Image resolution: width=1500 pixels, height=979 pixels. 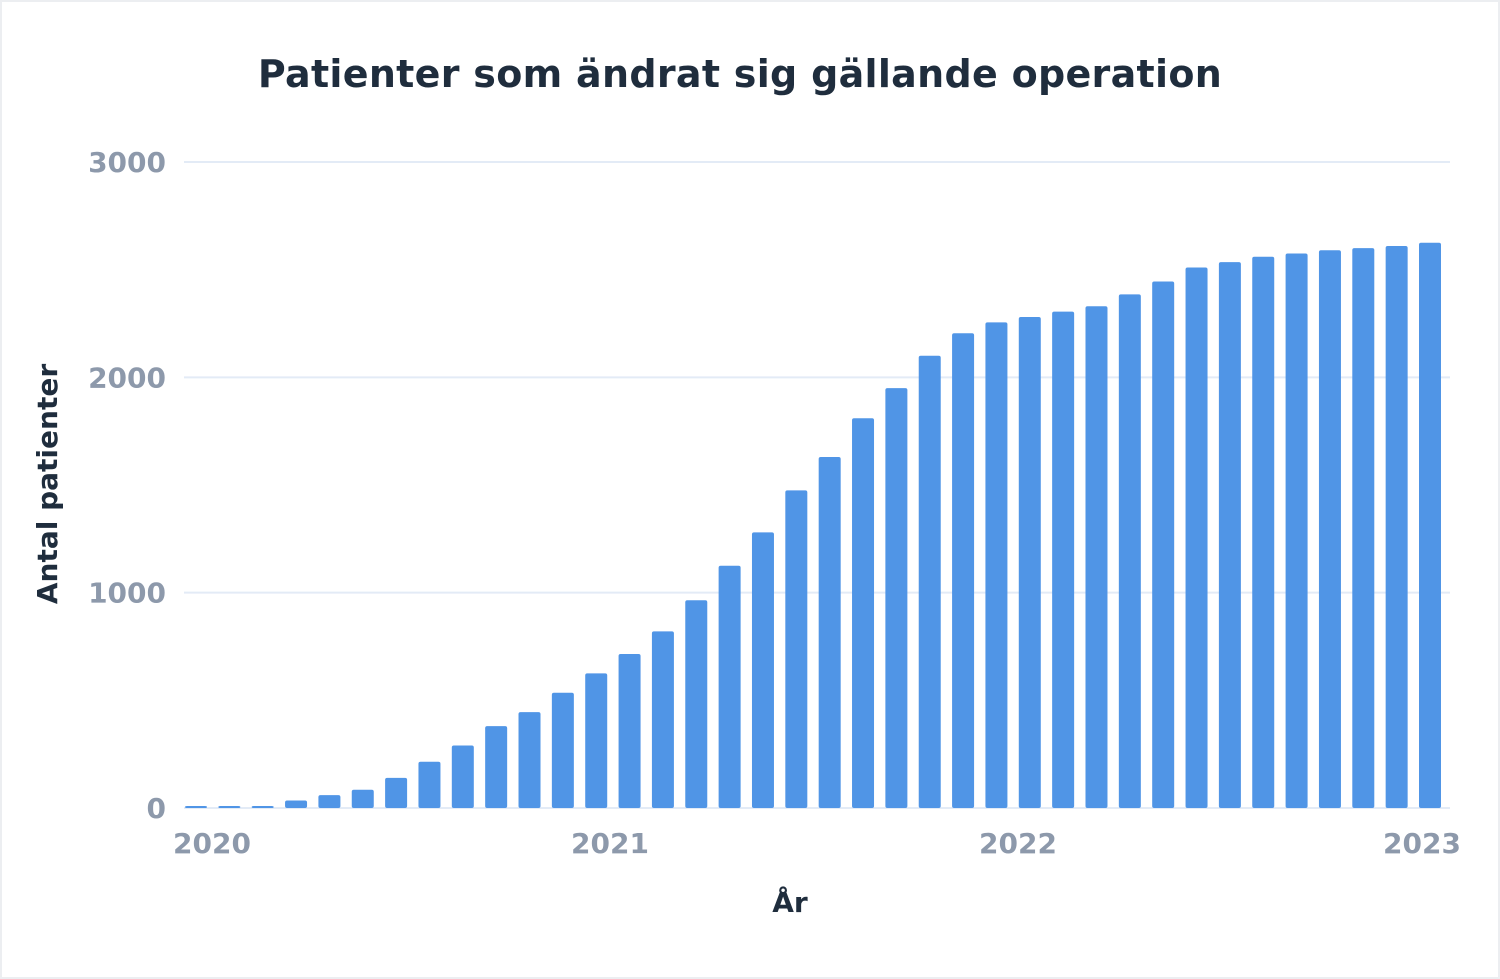 I want to click on y-axis-ticks: 0 1000 2000 3000, so click(x=127, y=485).